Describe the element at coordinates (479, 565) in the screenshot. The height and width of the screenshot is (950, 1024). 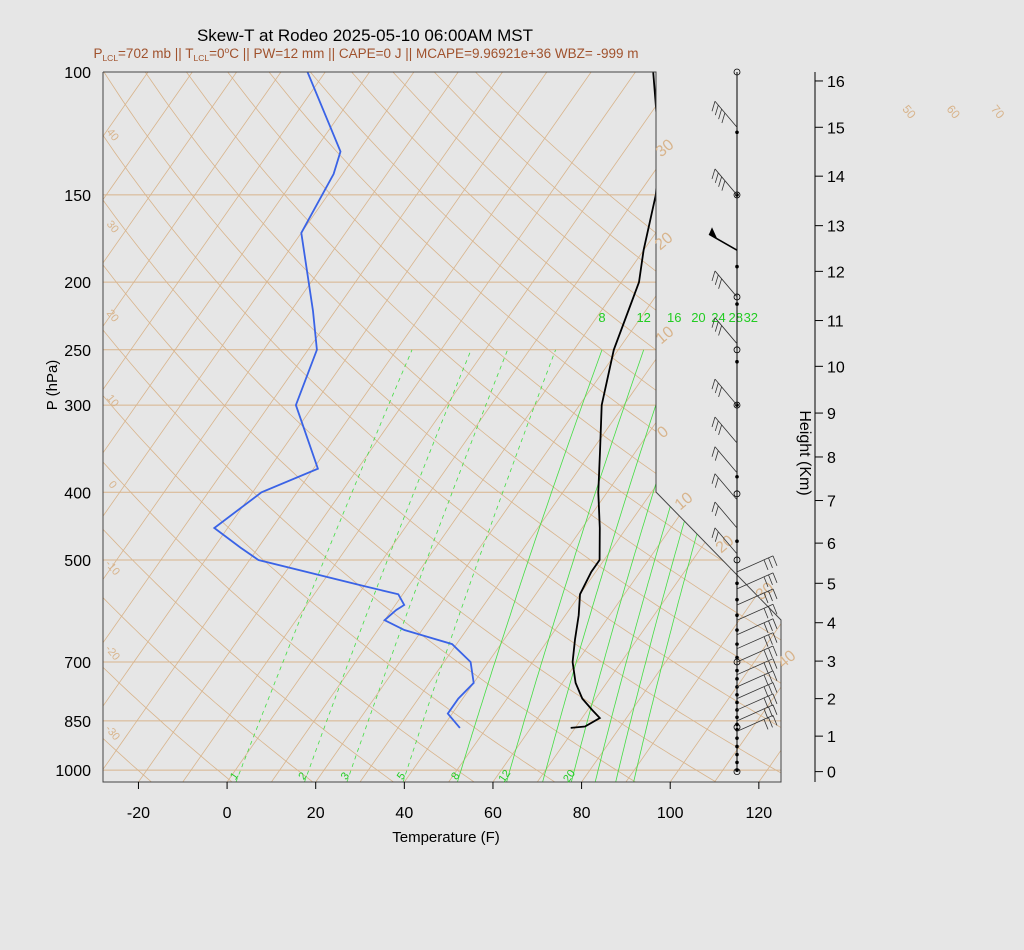
I see `mixing-ratio-line` at that location.